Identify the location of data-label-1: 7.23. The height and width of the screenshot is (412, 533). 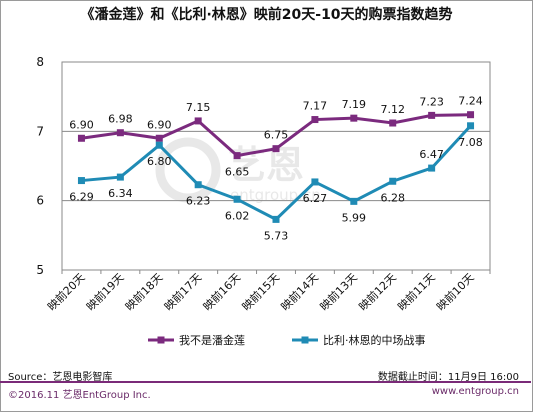
(431, 101).